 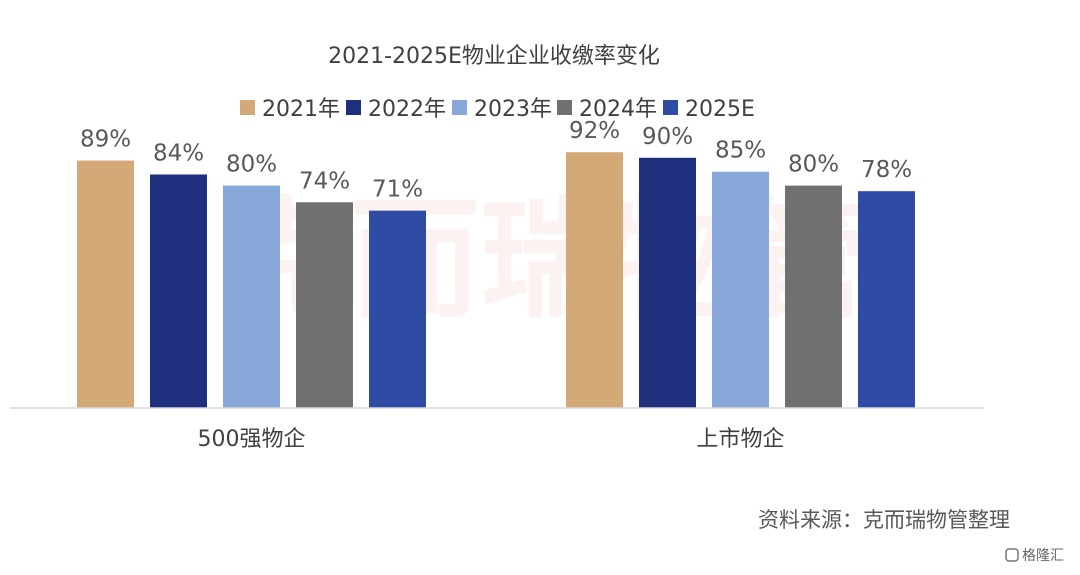 I want to click on data-label-2-4: 80%, so click(x=813, y=165).